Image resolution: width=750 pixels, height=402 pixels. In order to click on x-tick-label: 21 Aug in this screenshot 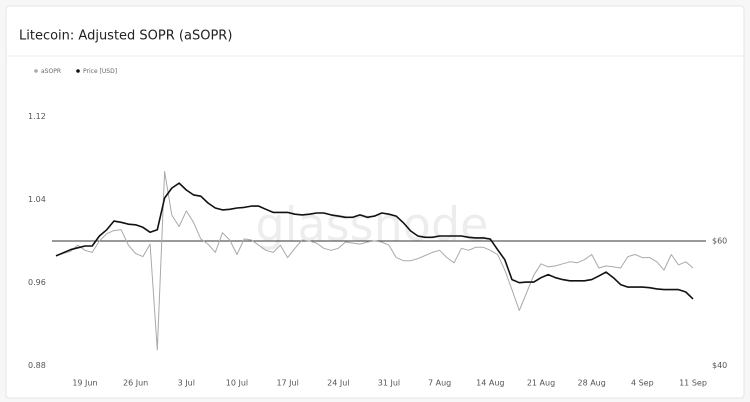, I will do `click(541, 383)`.